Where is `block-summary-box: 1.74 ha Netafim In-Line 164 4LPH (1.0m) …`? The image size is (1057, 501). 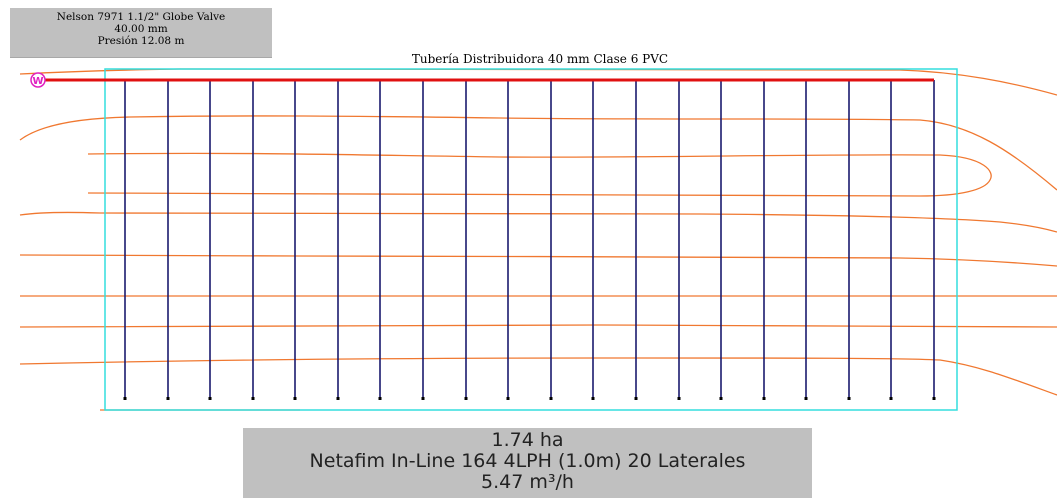 block-summary-box: 1.74 ha Netafim In-Line 164 4LPH (1.0m) … is located at coordinates (527, 463).